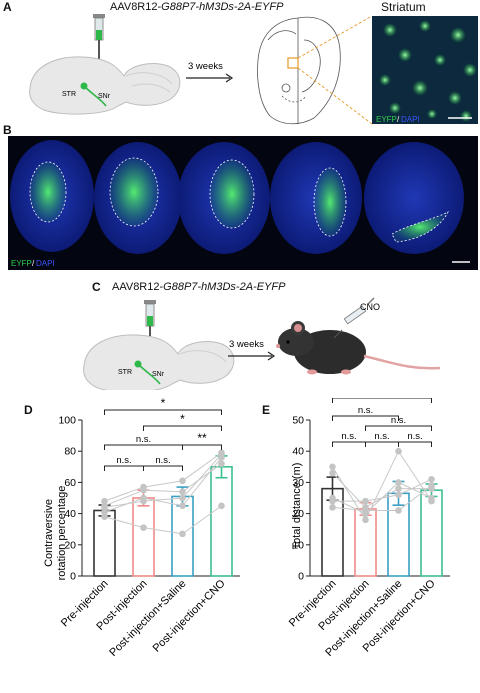 The width and height of the screenshot is (480, 693). Describe the element at coordinates (298, 421) in the screenshot. I see `y-tick-label: 50` at that location.